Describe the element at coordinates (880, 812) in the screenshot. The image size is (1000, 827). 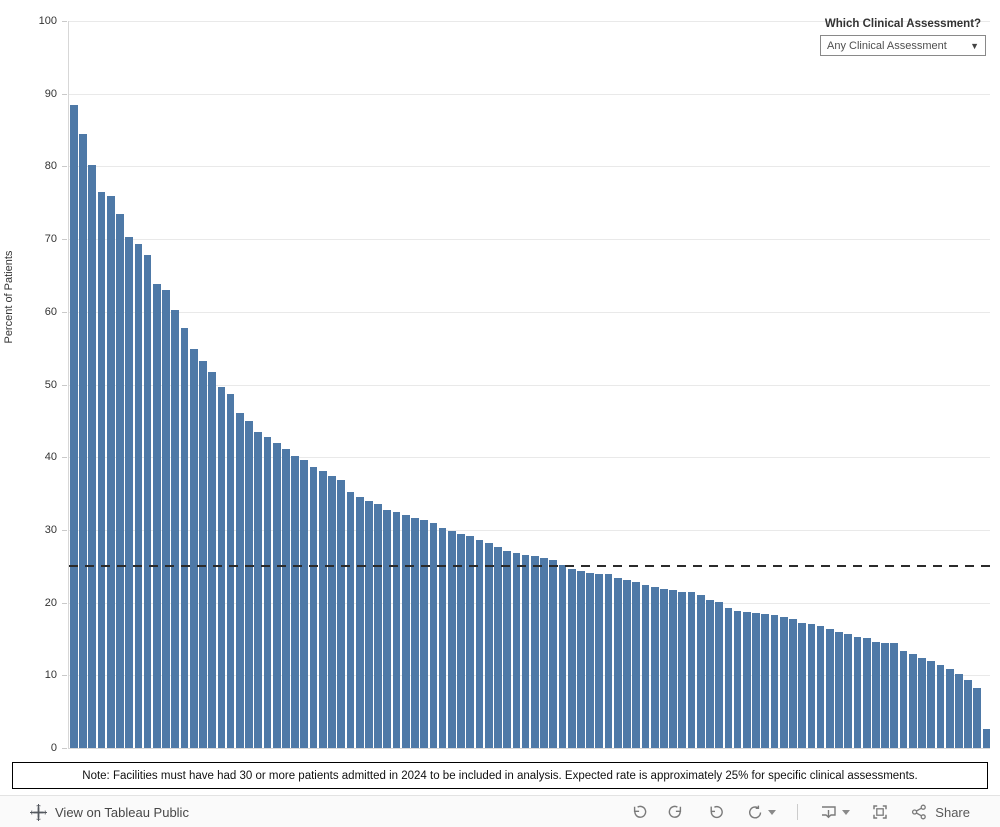
I see `fullscreen-button` at that location.